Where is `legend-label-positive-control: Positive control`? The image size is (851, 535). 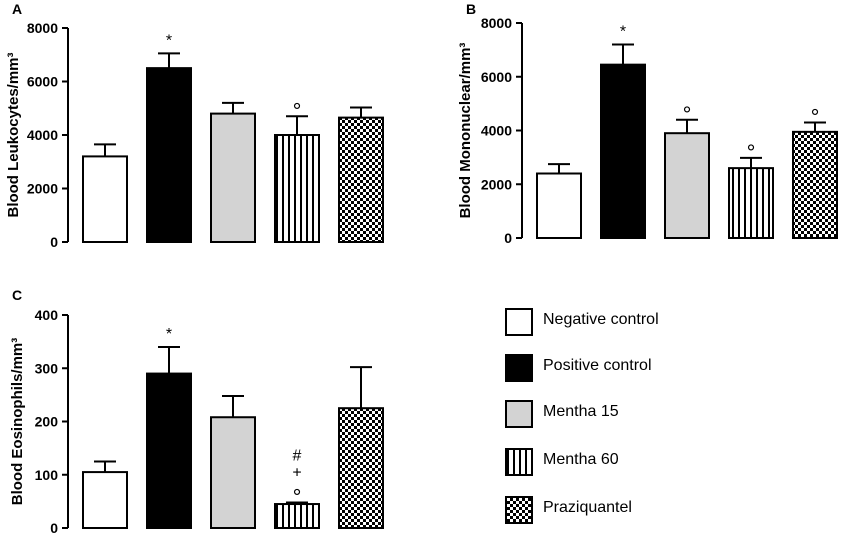
legend-label-positive-control: Positive control is located at coordinates (597, 365).